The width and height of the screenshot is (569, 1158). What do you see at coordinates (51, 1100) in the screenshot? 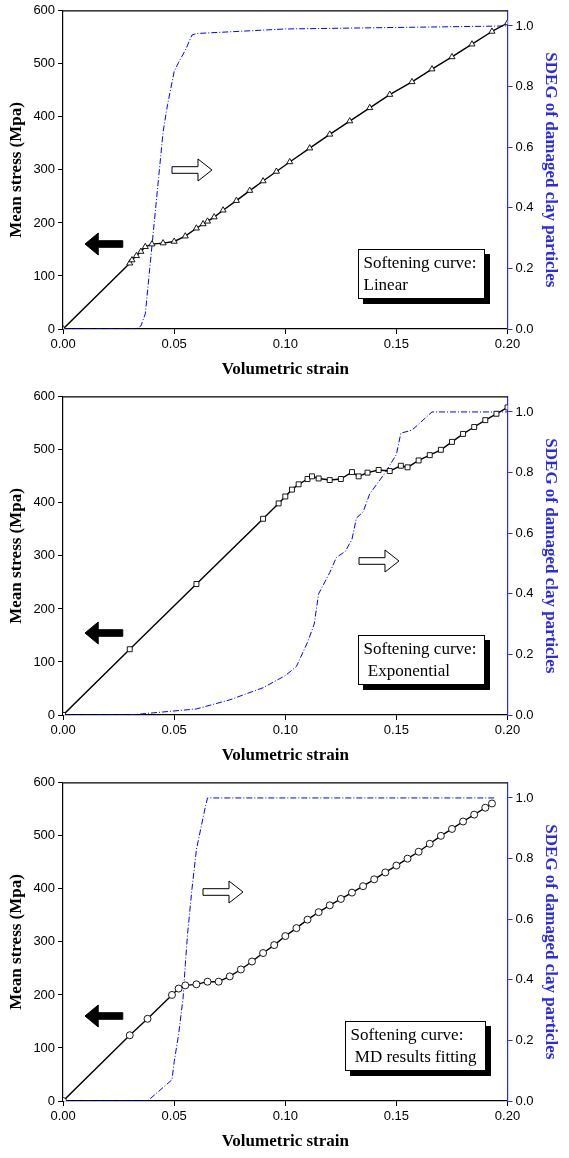
I see `y-tick-label: 0` at bounding box center [51, 1100].